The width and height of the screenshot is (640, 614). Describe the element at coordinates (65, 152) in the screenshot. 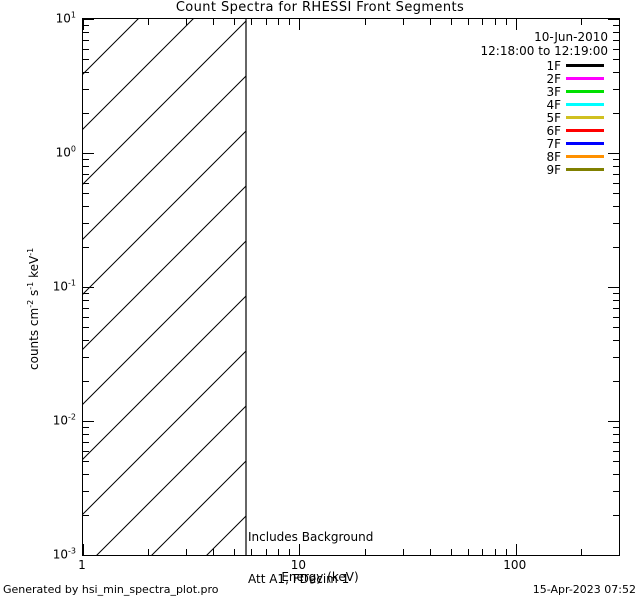

I see `y-tick-label: 10⁰` at that location.